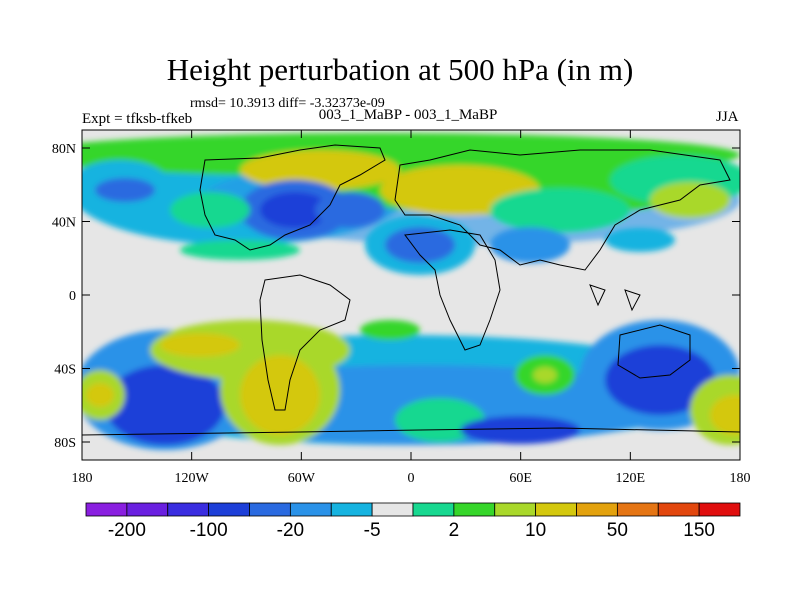 This screenshot has width=800, height=600. What do you see at coordinates (209, 530) in the screenshot?
I see `colorbar-label: -100` at bounding box center [209, 530].